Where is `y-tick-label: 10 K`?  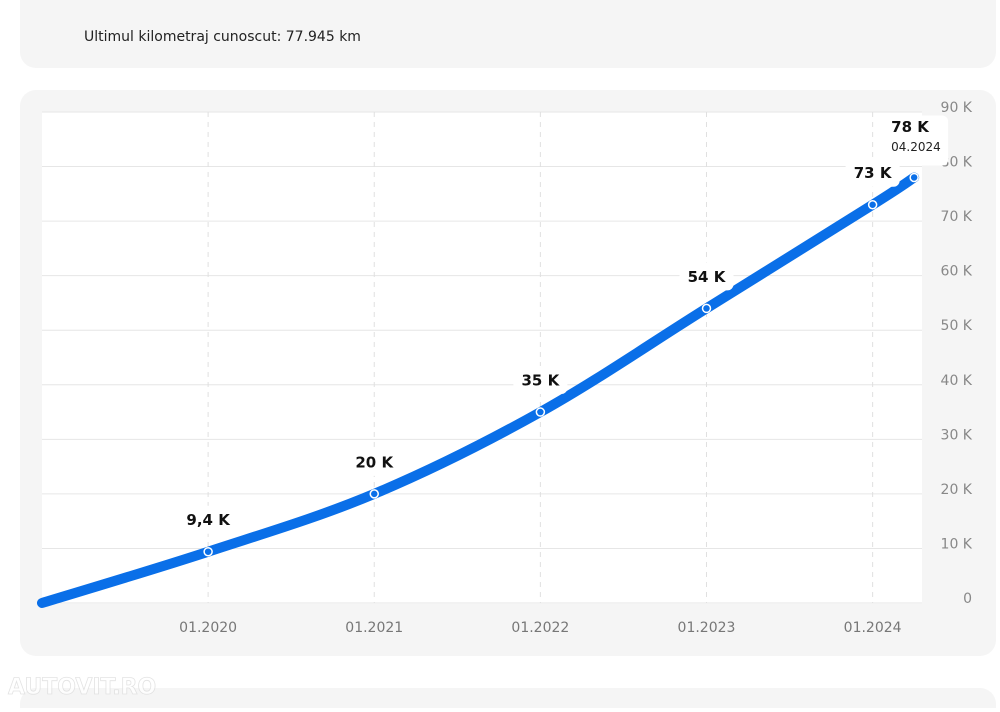 y-tick-label: 10 K is located at coordinates (957, 544).